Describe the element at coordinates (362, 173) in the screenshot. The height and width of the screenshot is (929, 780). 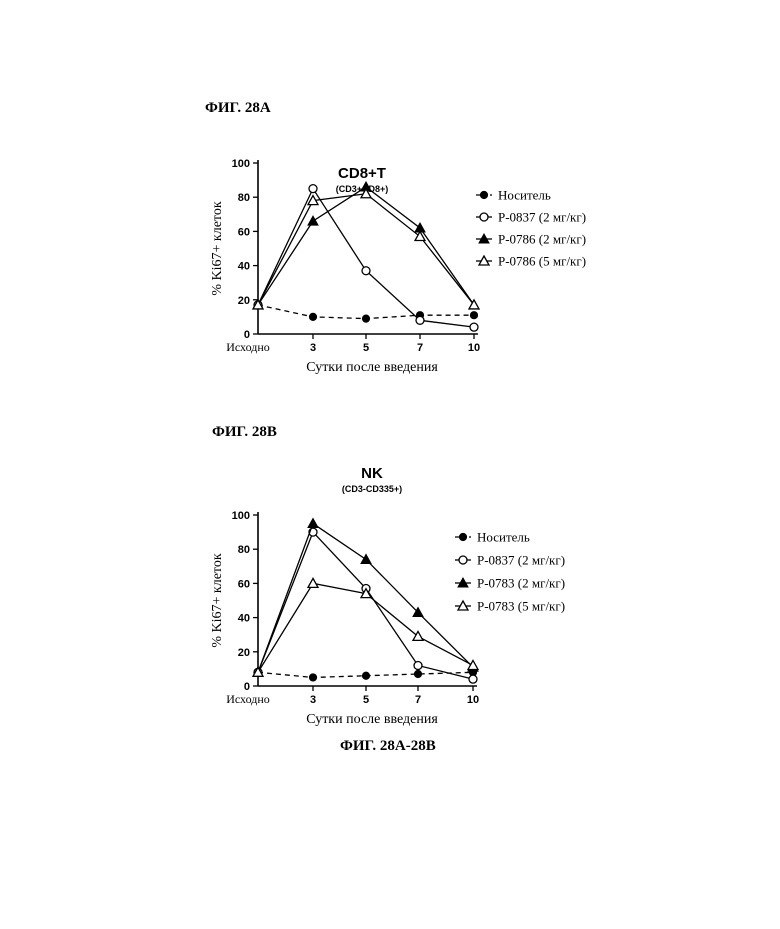
I see `chart-title: CD8+T` at that location.